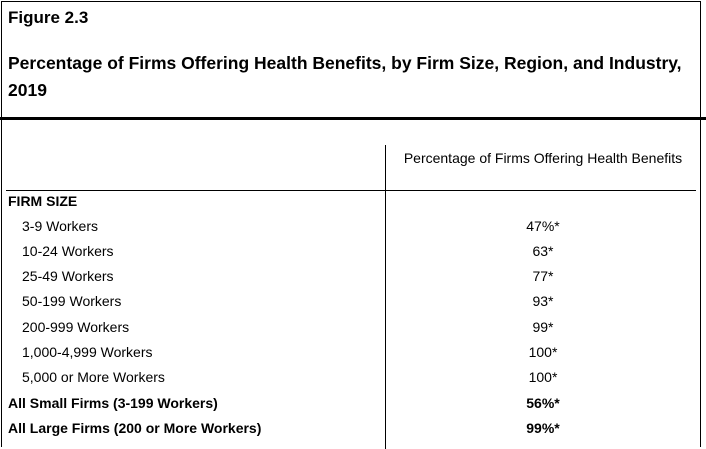 This screenshot has height=449, width=706. Describe the element at coordinates (353, 378) in the screenshot. I see `table-row: 5,000 or More Workers 100*` at that location.